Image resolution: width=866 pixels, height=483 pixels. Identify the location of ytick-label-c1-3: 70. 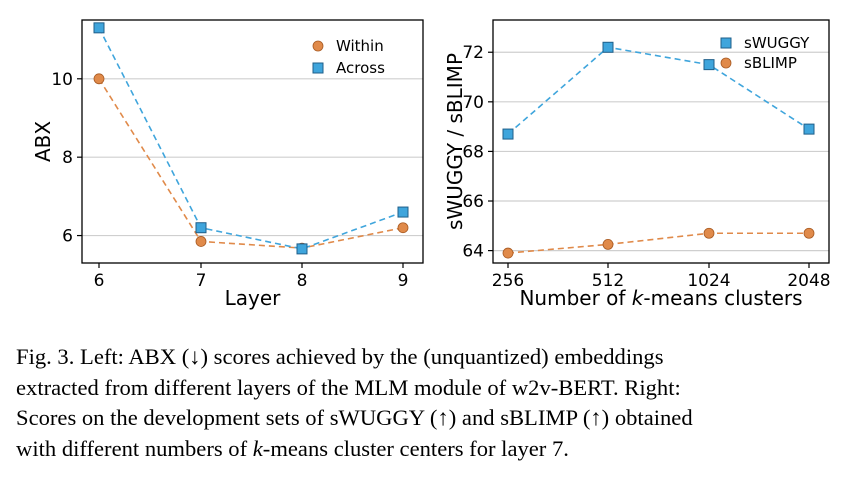
(473, 103).